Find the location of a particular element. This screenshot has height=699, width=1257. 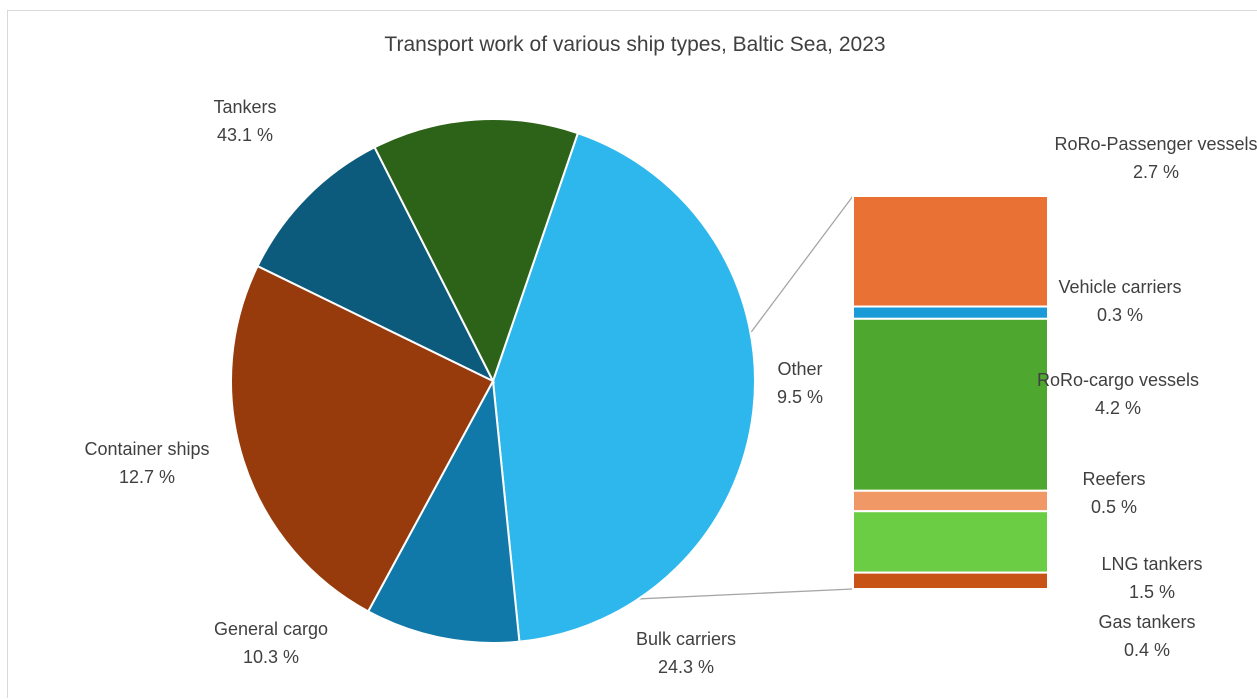

data-label-container-ships: Container ships 12.7 % is located at coordinates (146, 463).